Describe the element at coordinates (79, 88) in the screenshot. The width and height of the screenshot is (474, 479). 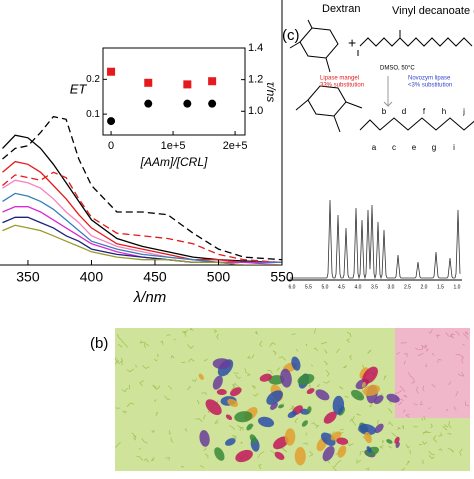
I see `inset-y-label: ET` at that location.